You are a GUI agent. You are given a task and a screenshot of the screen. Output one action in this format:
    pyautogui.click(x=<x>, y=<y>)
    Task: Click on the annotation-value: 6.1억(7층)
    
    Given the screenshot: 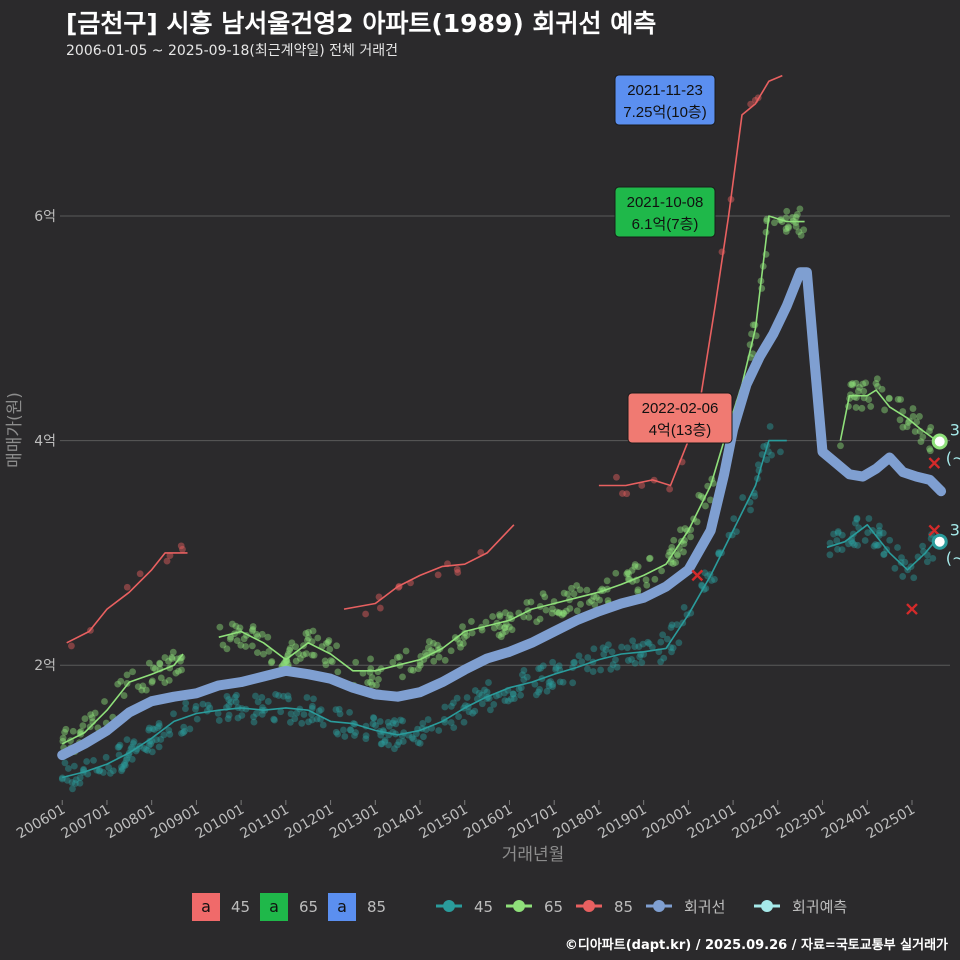 What is the action you would take?
    pyautogui.click(x=665, y=224)
    